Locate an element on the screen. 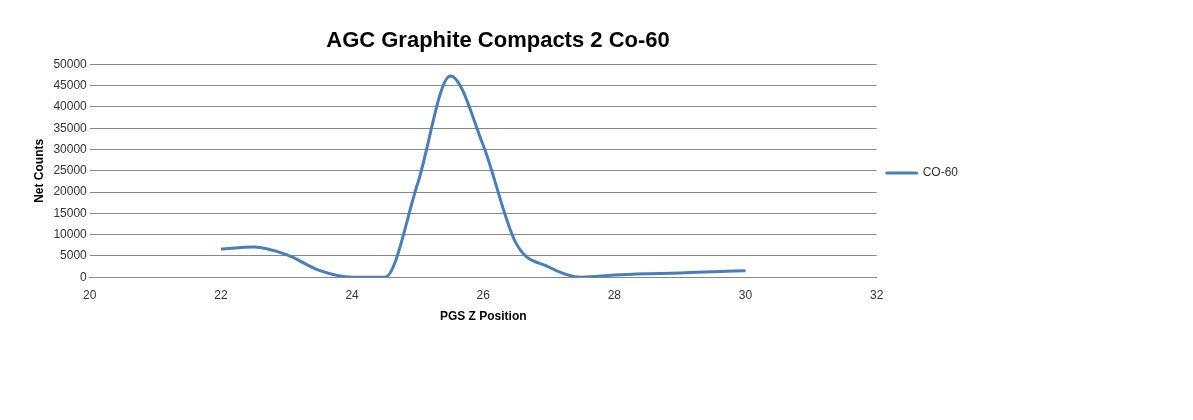 The width and height of the screenshot is (1193, 420). x-tick-label: 26 is located at coordinates (483, 294).